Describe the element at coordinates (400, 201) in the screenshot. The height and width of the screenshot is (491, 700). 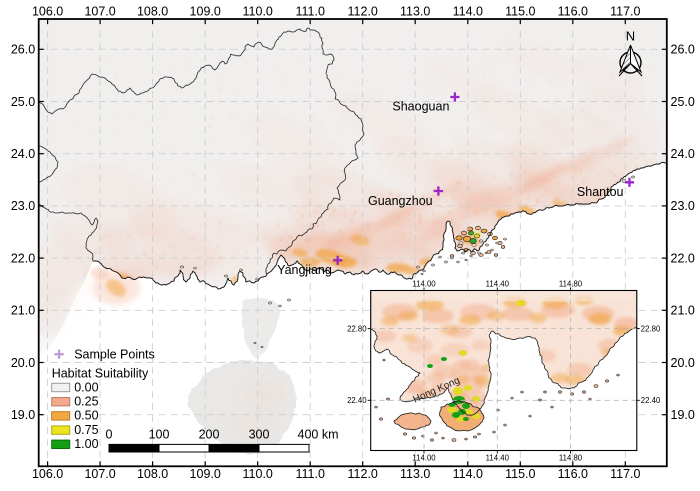
I see `svg-text: Guangzhou` at that location.